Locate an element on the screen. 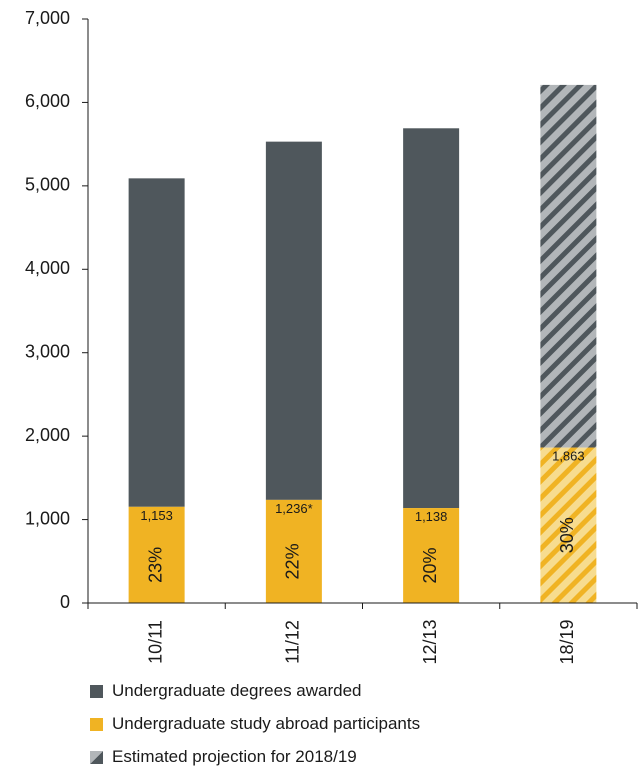 This screenshot has height=779, width=639. legend-swatch-study-abroad is located at coordinates (96, 724).